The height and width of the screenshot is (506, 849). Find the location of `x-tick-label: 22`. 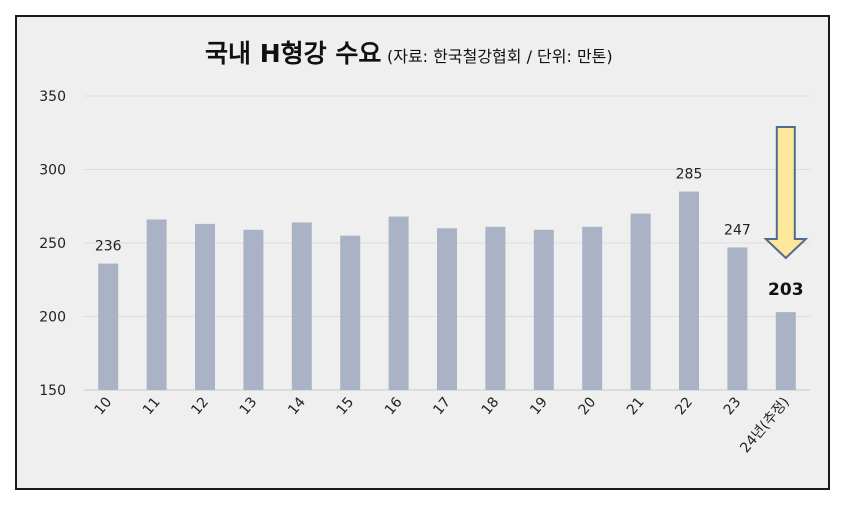

x-tick-label: 22 is located at coordinates (684, 406).